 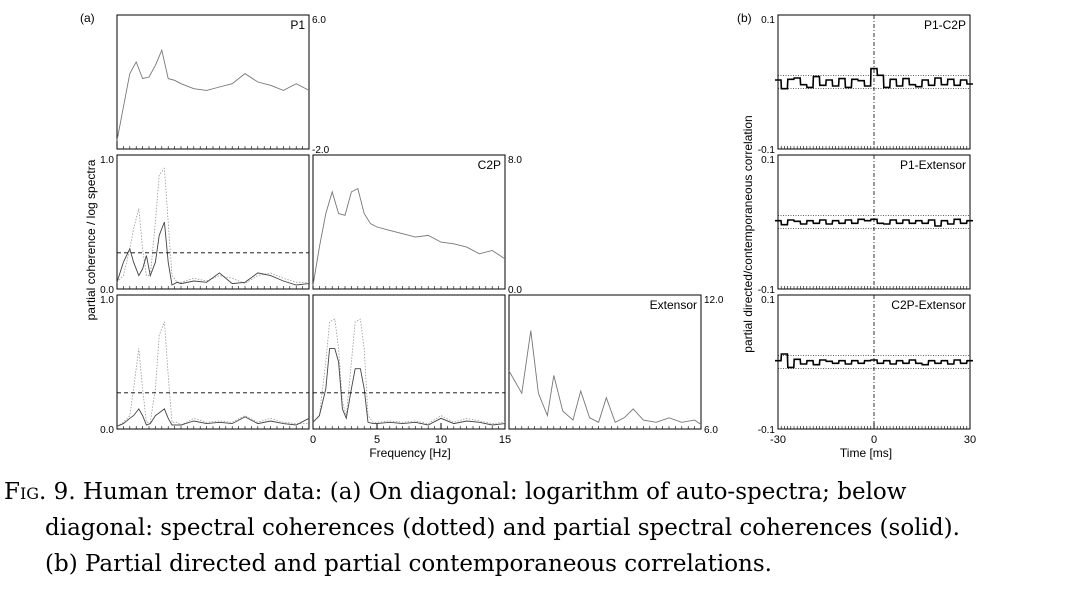 I want to click on xtick-label: 15, so click(x=505, y=440).